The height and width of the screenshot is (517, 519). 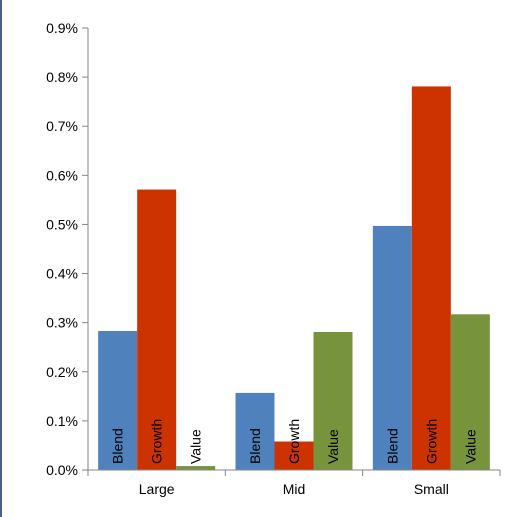 I want to click on bar-blend-small, so click(x=392, y=347).